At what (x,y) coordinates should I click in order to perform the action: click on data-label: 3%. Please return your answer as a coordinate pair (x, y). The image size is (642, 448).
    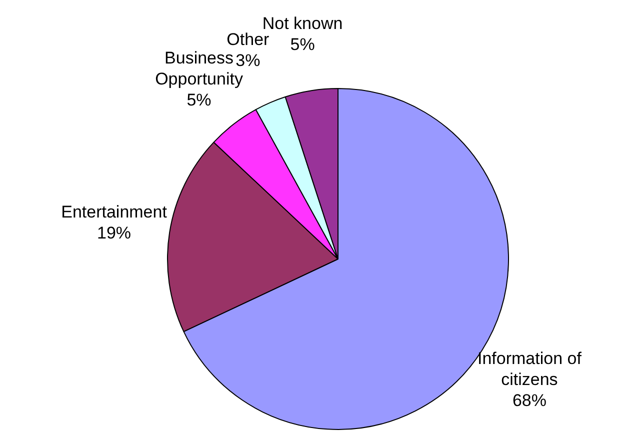
    Looking at the image, I should click on (248, 60).